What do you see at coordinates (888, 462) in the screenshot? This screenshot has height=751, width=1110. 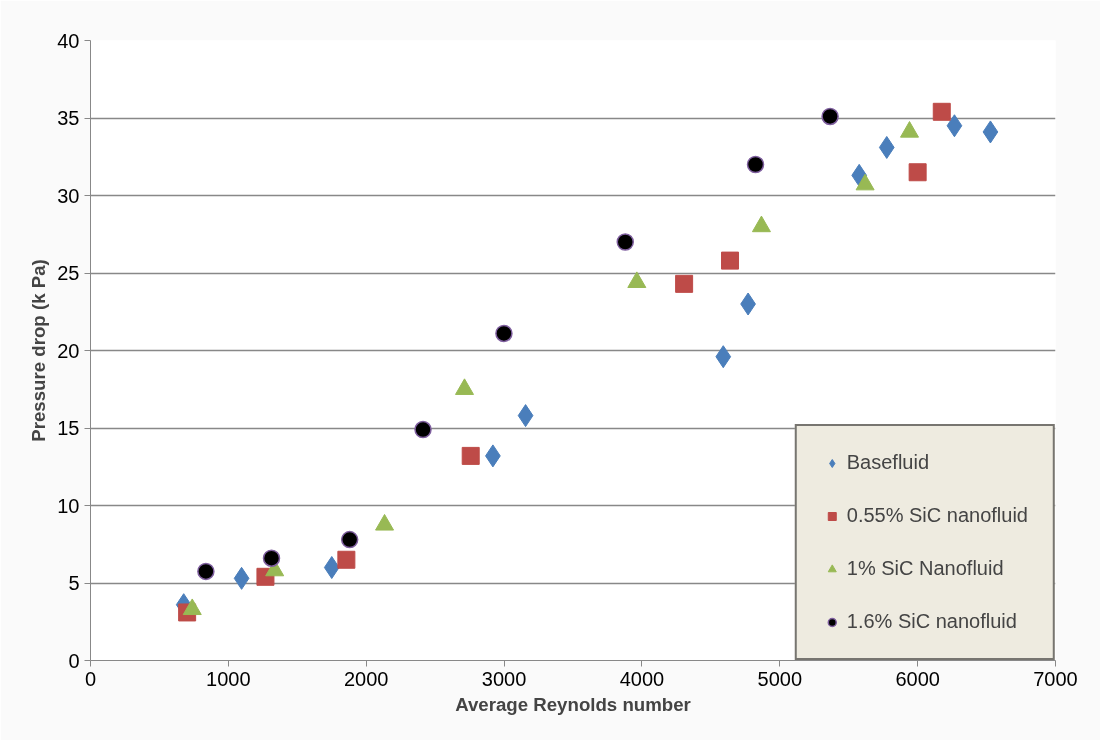 I see `legend-label: Basefluid` at bounding box center [888, 462].